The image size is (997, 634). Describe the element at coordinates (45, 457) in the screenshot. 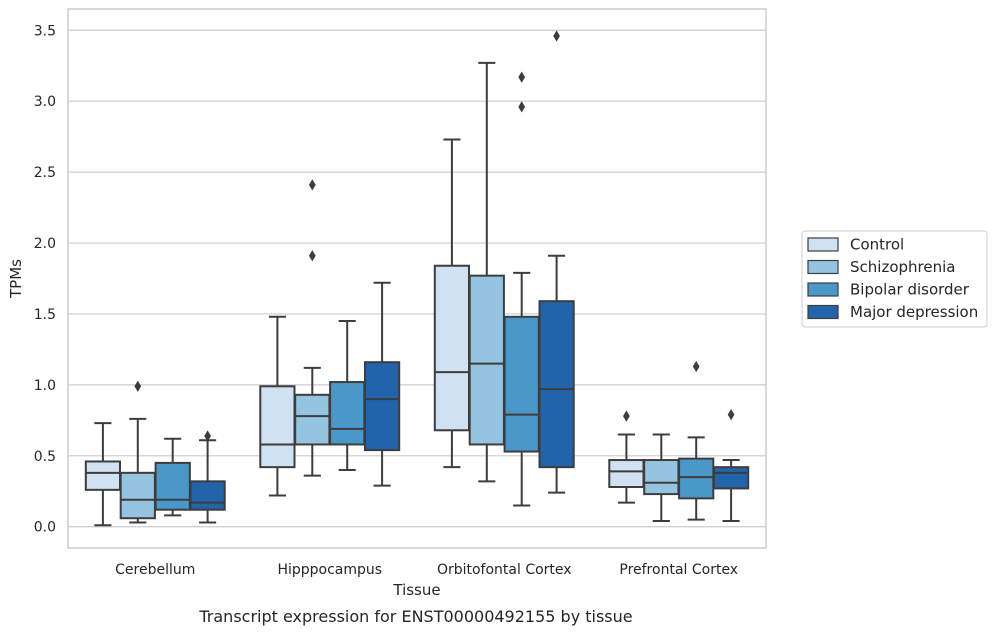

I see `y-tick-label: 0.5` at that location.